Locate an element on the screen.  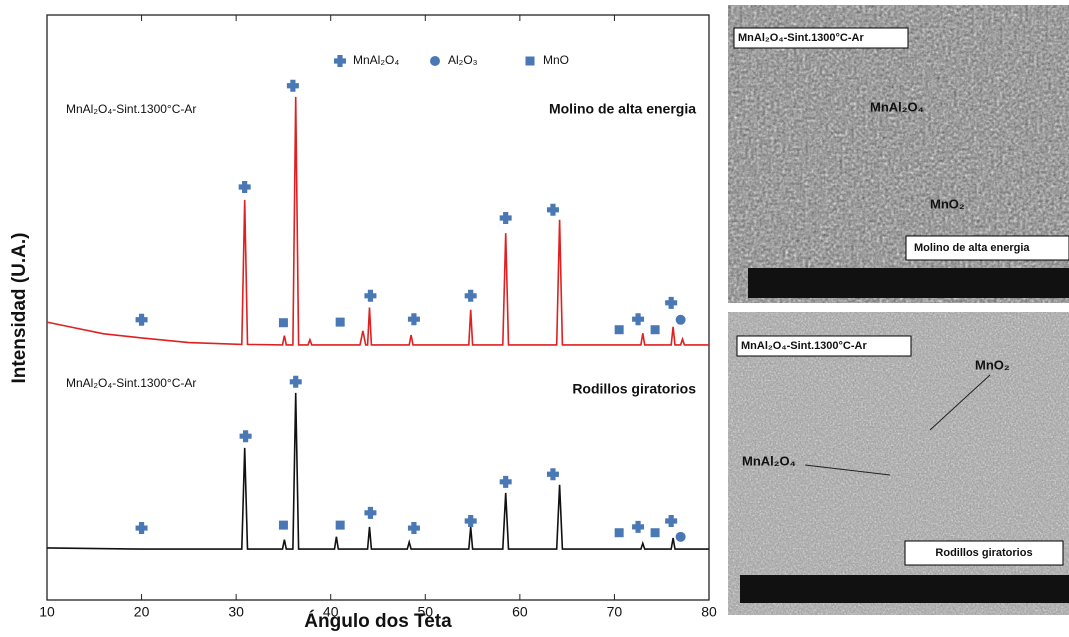
x-axis-label: Ángulo dos Teta is located at coordinates (378, 621).